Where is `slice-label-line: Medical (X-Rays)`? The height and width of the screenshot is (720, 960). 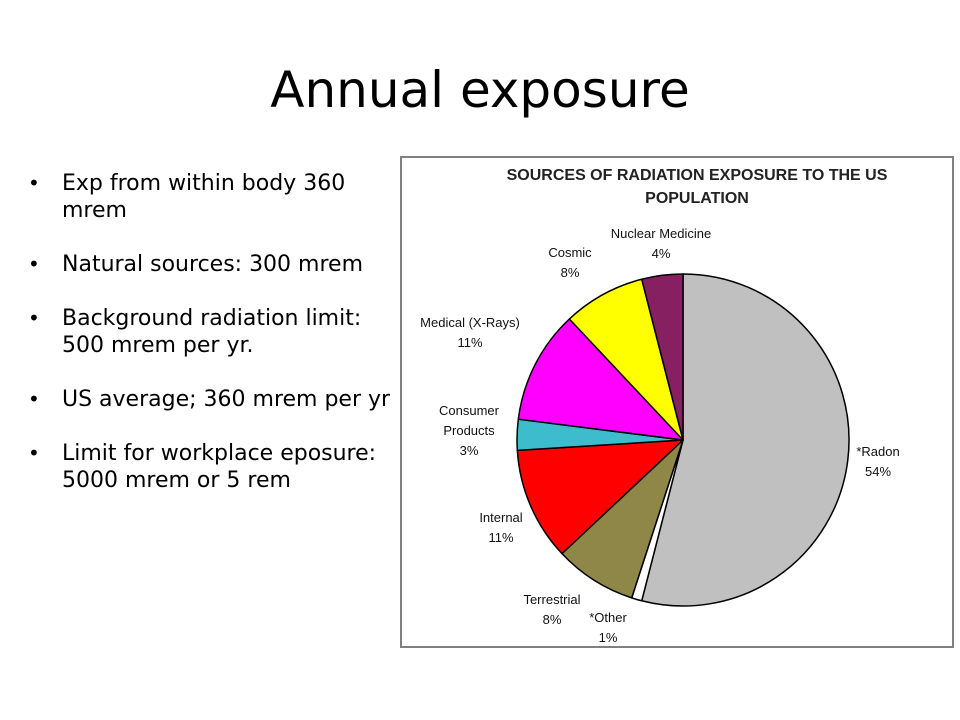 slice-label-line: Medical (X-Rays) is located at coordinates (470, 322).